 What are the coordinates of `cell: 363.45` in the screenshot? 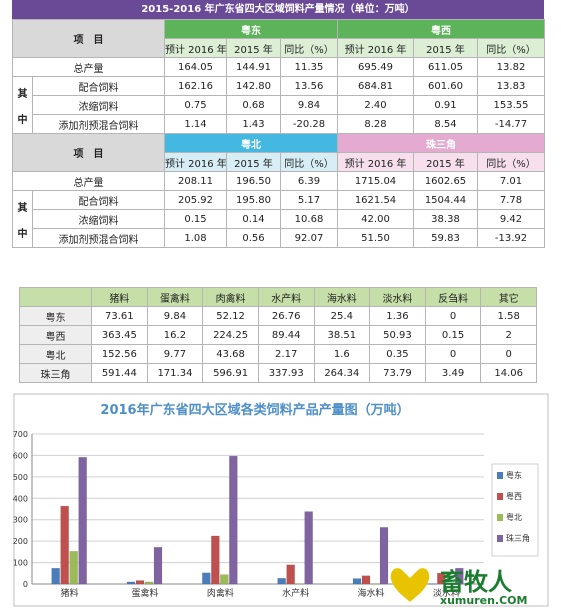 It's located at (119, 335).